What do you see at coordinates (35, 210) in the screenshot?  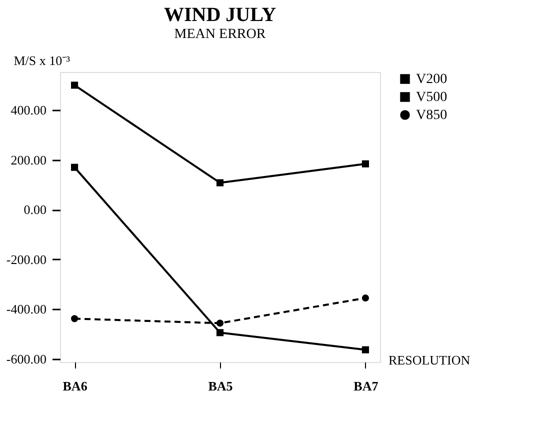 I see `y-tick-label: 0.00` at bounding box center [35, 210].